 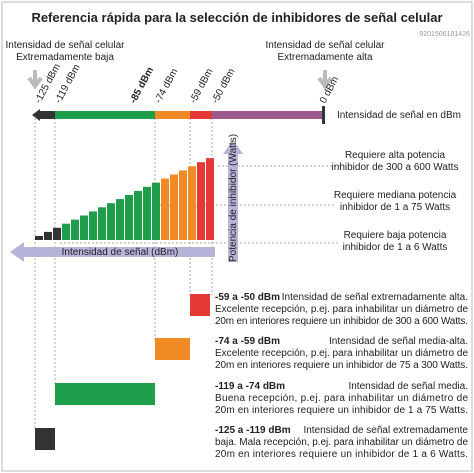 I want to click on desc-line: Intensidad de señal media., so click(x=408, y=386).